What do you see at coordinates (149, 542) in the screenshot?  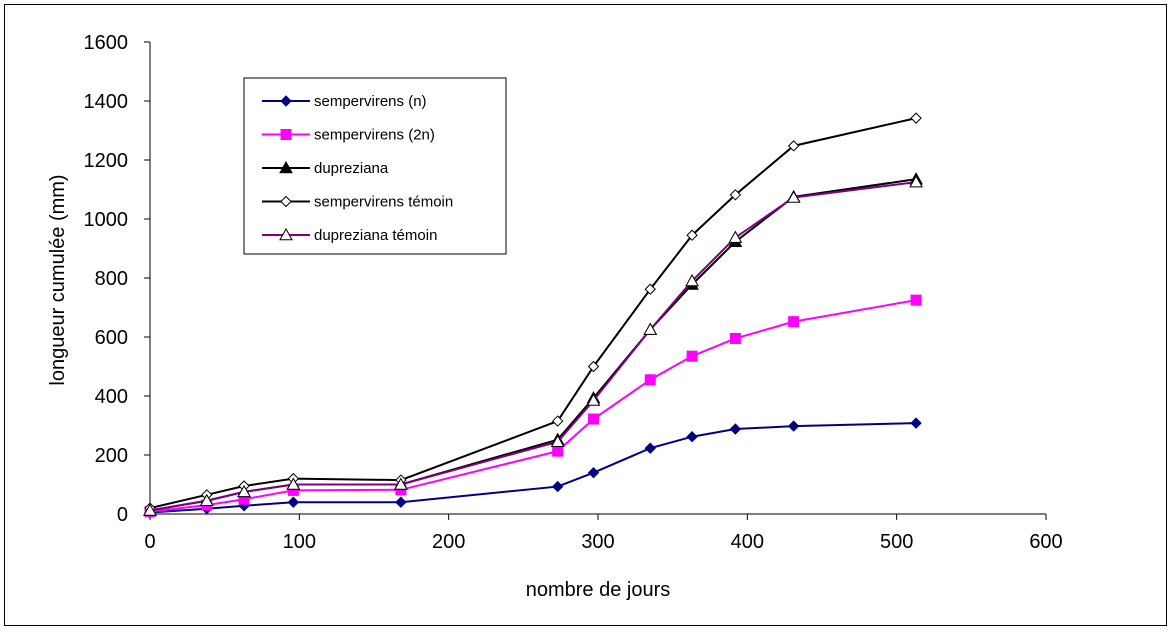 I see `x-tick-label: 0` at bounding box center [149, 542].